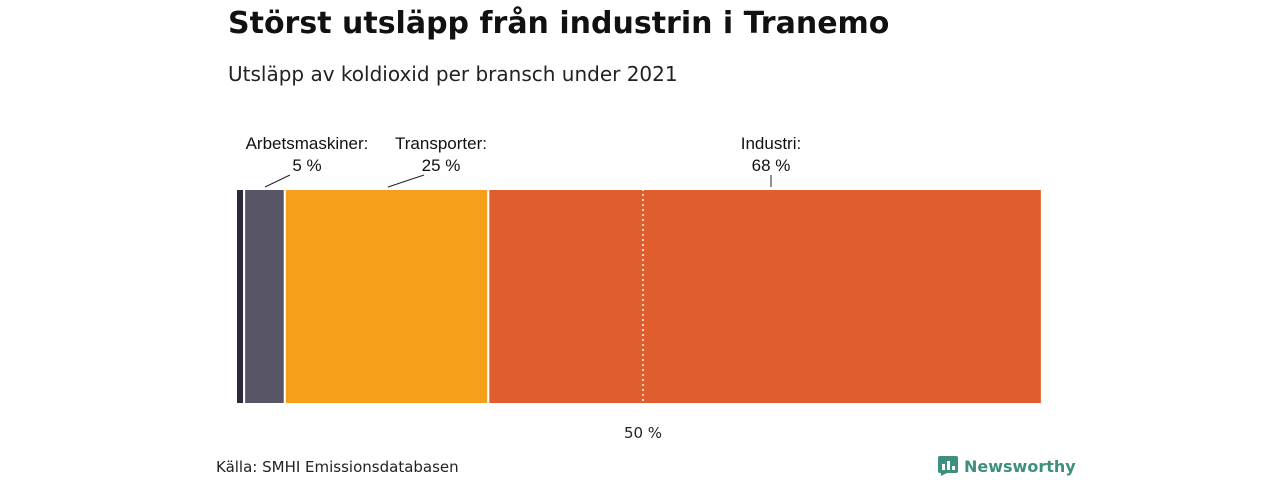  I want to click on segment-label-1: Arbetsmaskiner:, so click(307, 143).